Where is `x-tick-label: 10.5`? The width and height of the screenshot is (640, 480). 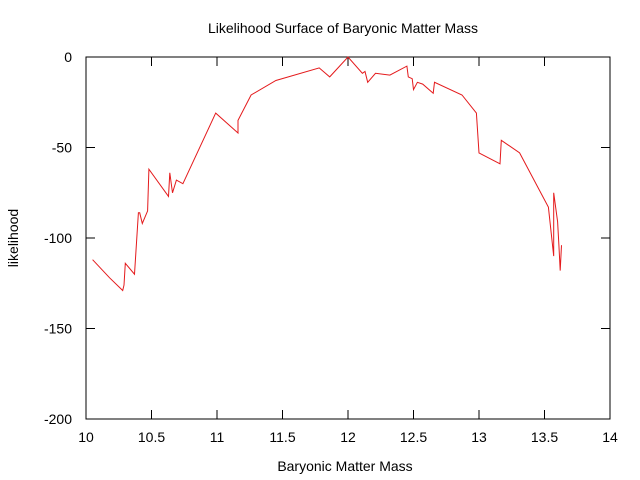
x-tick-label: 10.5 is located at coordinates (151, 437).